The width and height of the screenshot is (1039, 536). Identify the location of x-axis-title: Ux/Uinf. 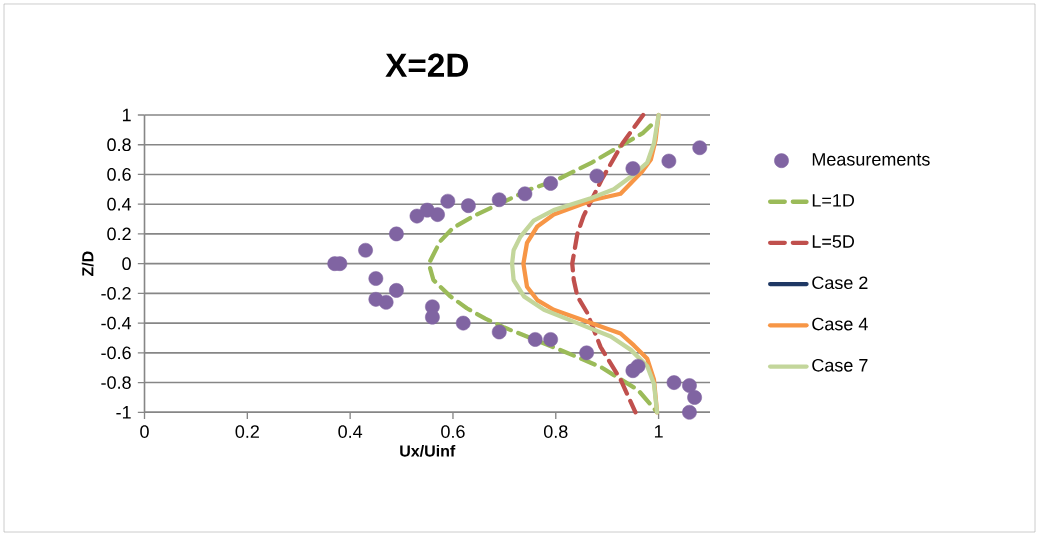
(428, 450).